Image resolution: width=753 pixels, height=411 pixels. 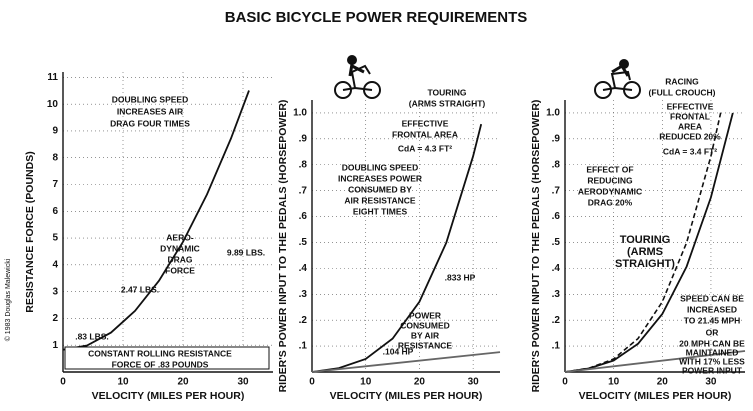 What do you see at coordinates (610, 180) in the screenshot?
I see `annotation: REDUCING` at bounding box center [610, 180].